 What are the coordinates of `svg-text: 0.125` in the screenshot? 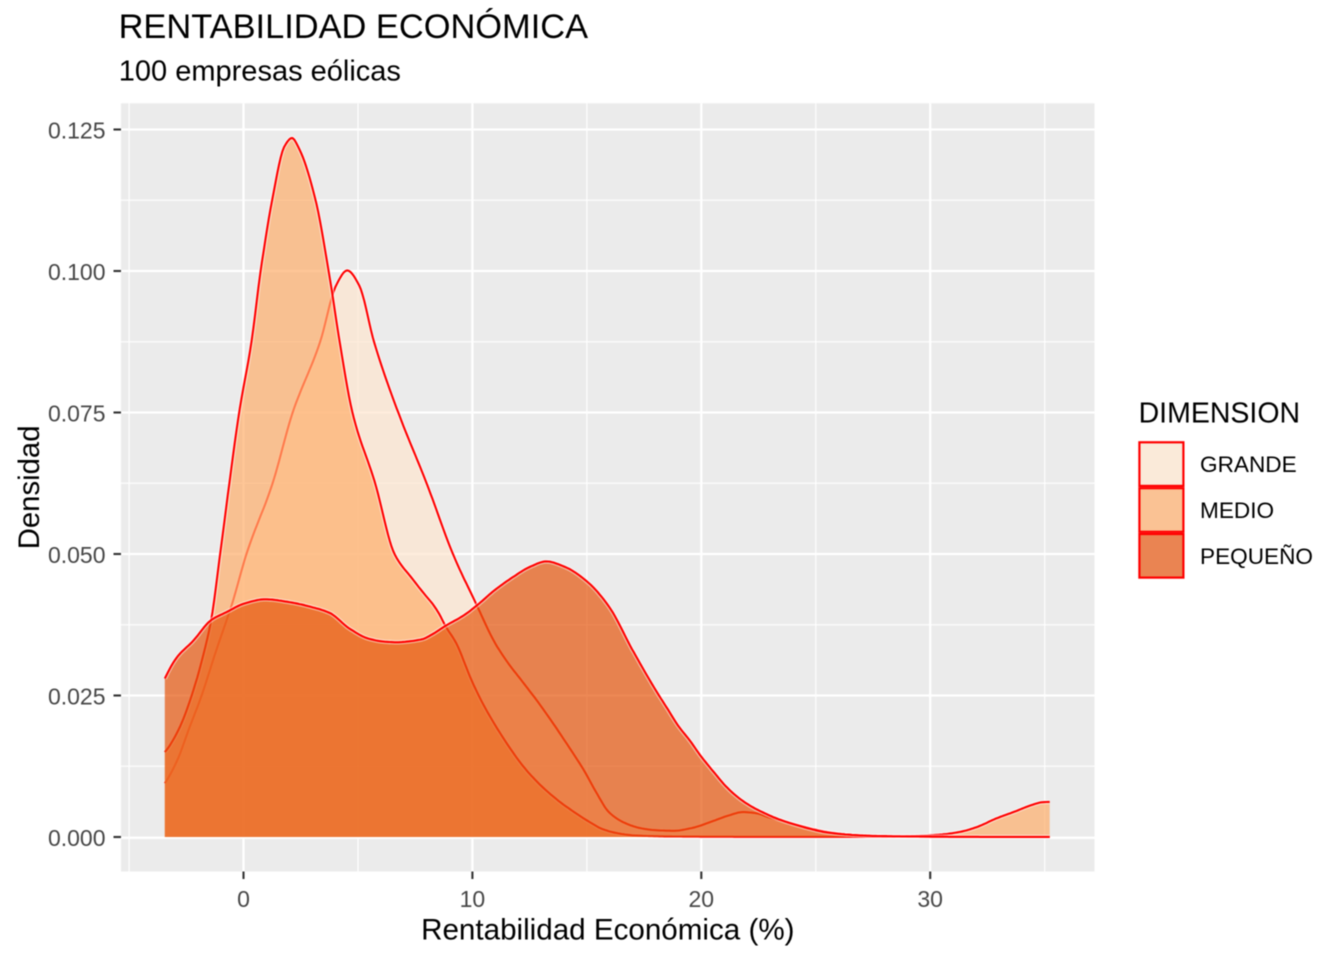 It's located at (77, 131).